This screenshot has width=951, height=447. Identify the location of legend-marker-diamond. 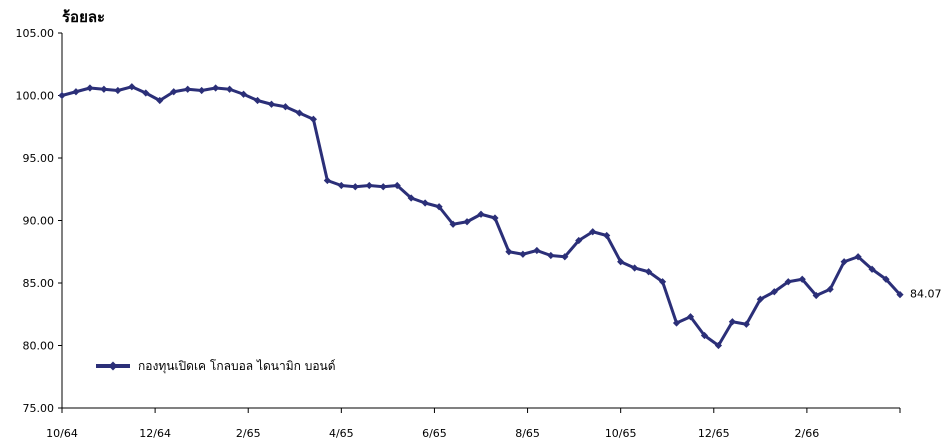
(113, 366).